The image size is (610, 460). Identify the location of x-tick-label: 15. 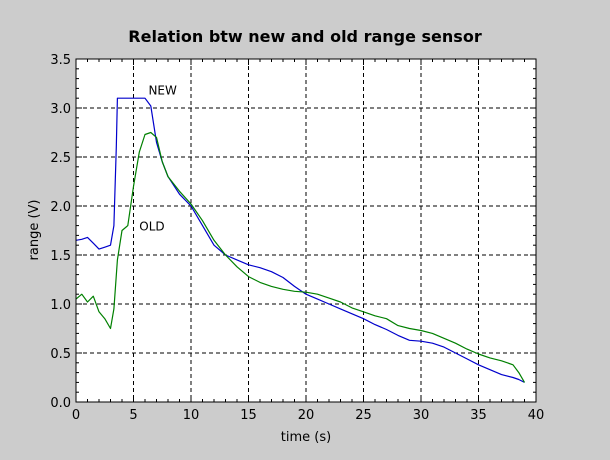
(248, 415).